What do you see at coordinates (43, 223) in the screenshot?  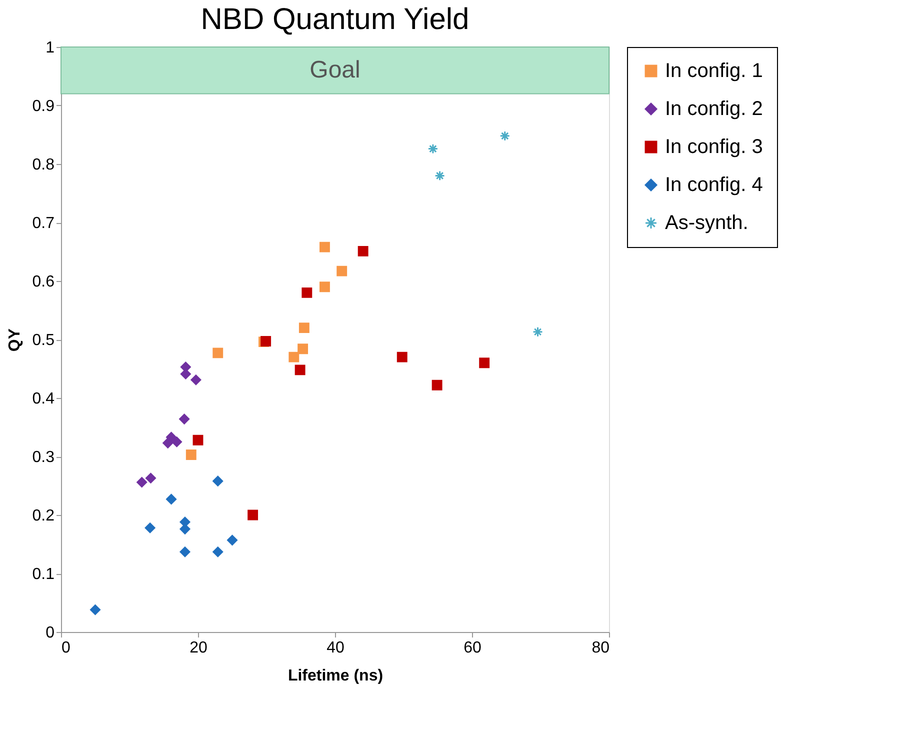 I see `y-tick-label: 0.7` at bounding box center [43, 223].